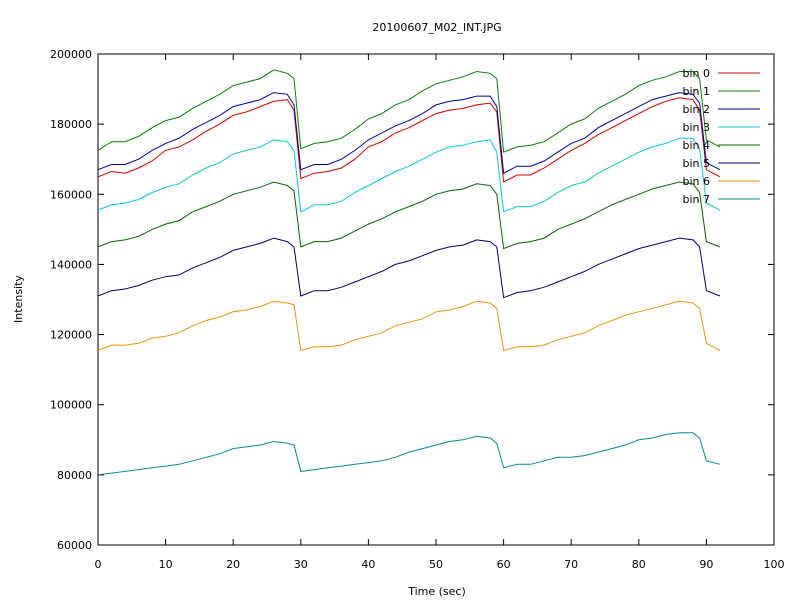  Describe the element at coordinates (18, 299) in the screenshot. I see `y-axis-label: Intensity` at that location.